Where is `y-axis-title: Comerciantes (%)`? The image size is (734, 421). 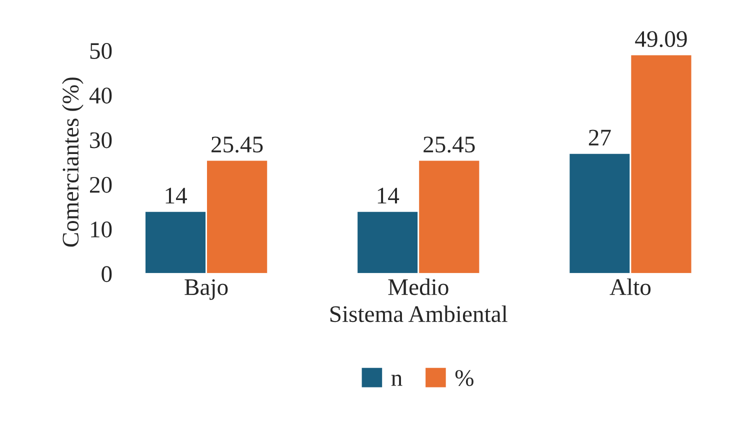
y-axis-title: Comerciantes (%) is located at coordinates (73, 162).